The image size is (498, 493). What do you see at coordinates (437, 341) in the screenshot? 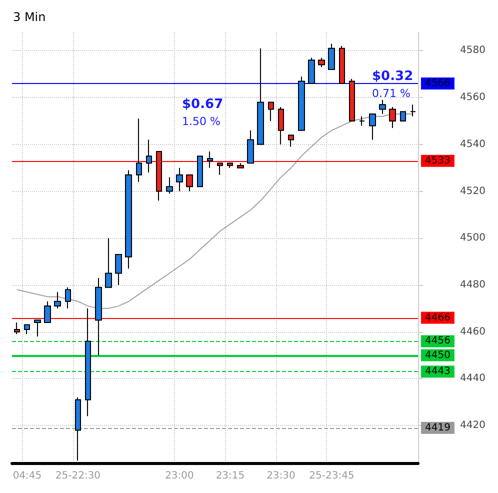
I see `ref-line-label: 4456` at bounding box center [437, 341].